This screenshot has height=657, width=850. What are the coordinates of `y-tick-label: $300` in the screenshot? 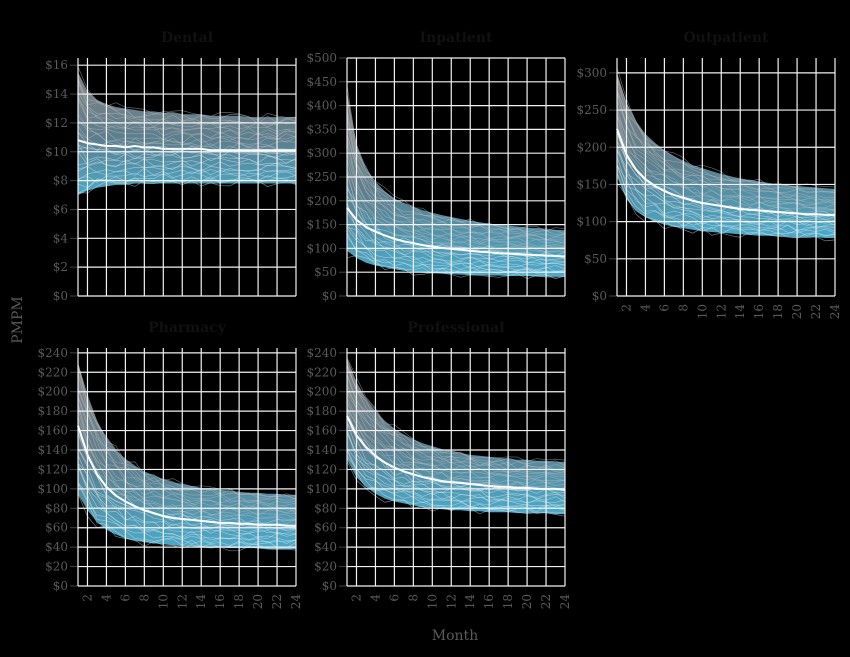 It's located at (321, 153).